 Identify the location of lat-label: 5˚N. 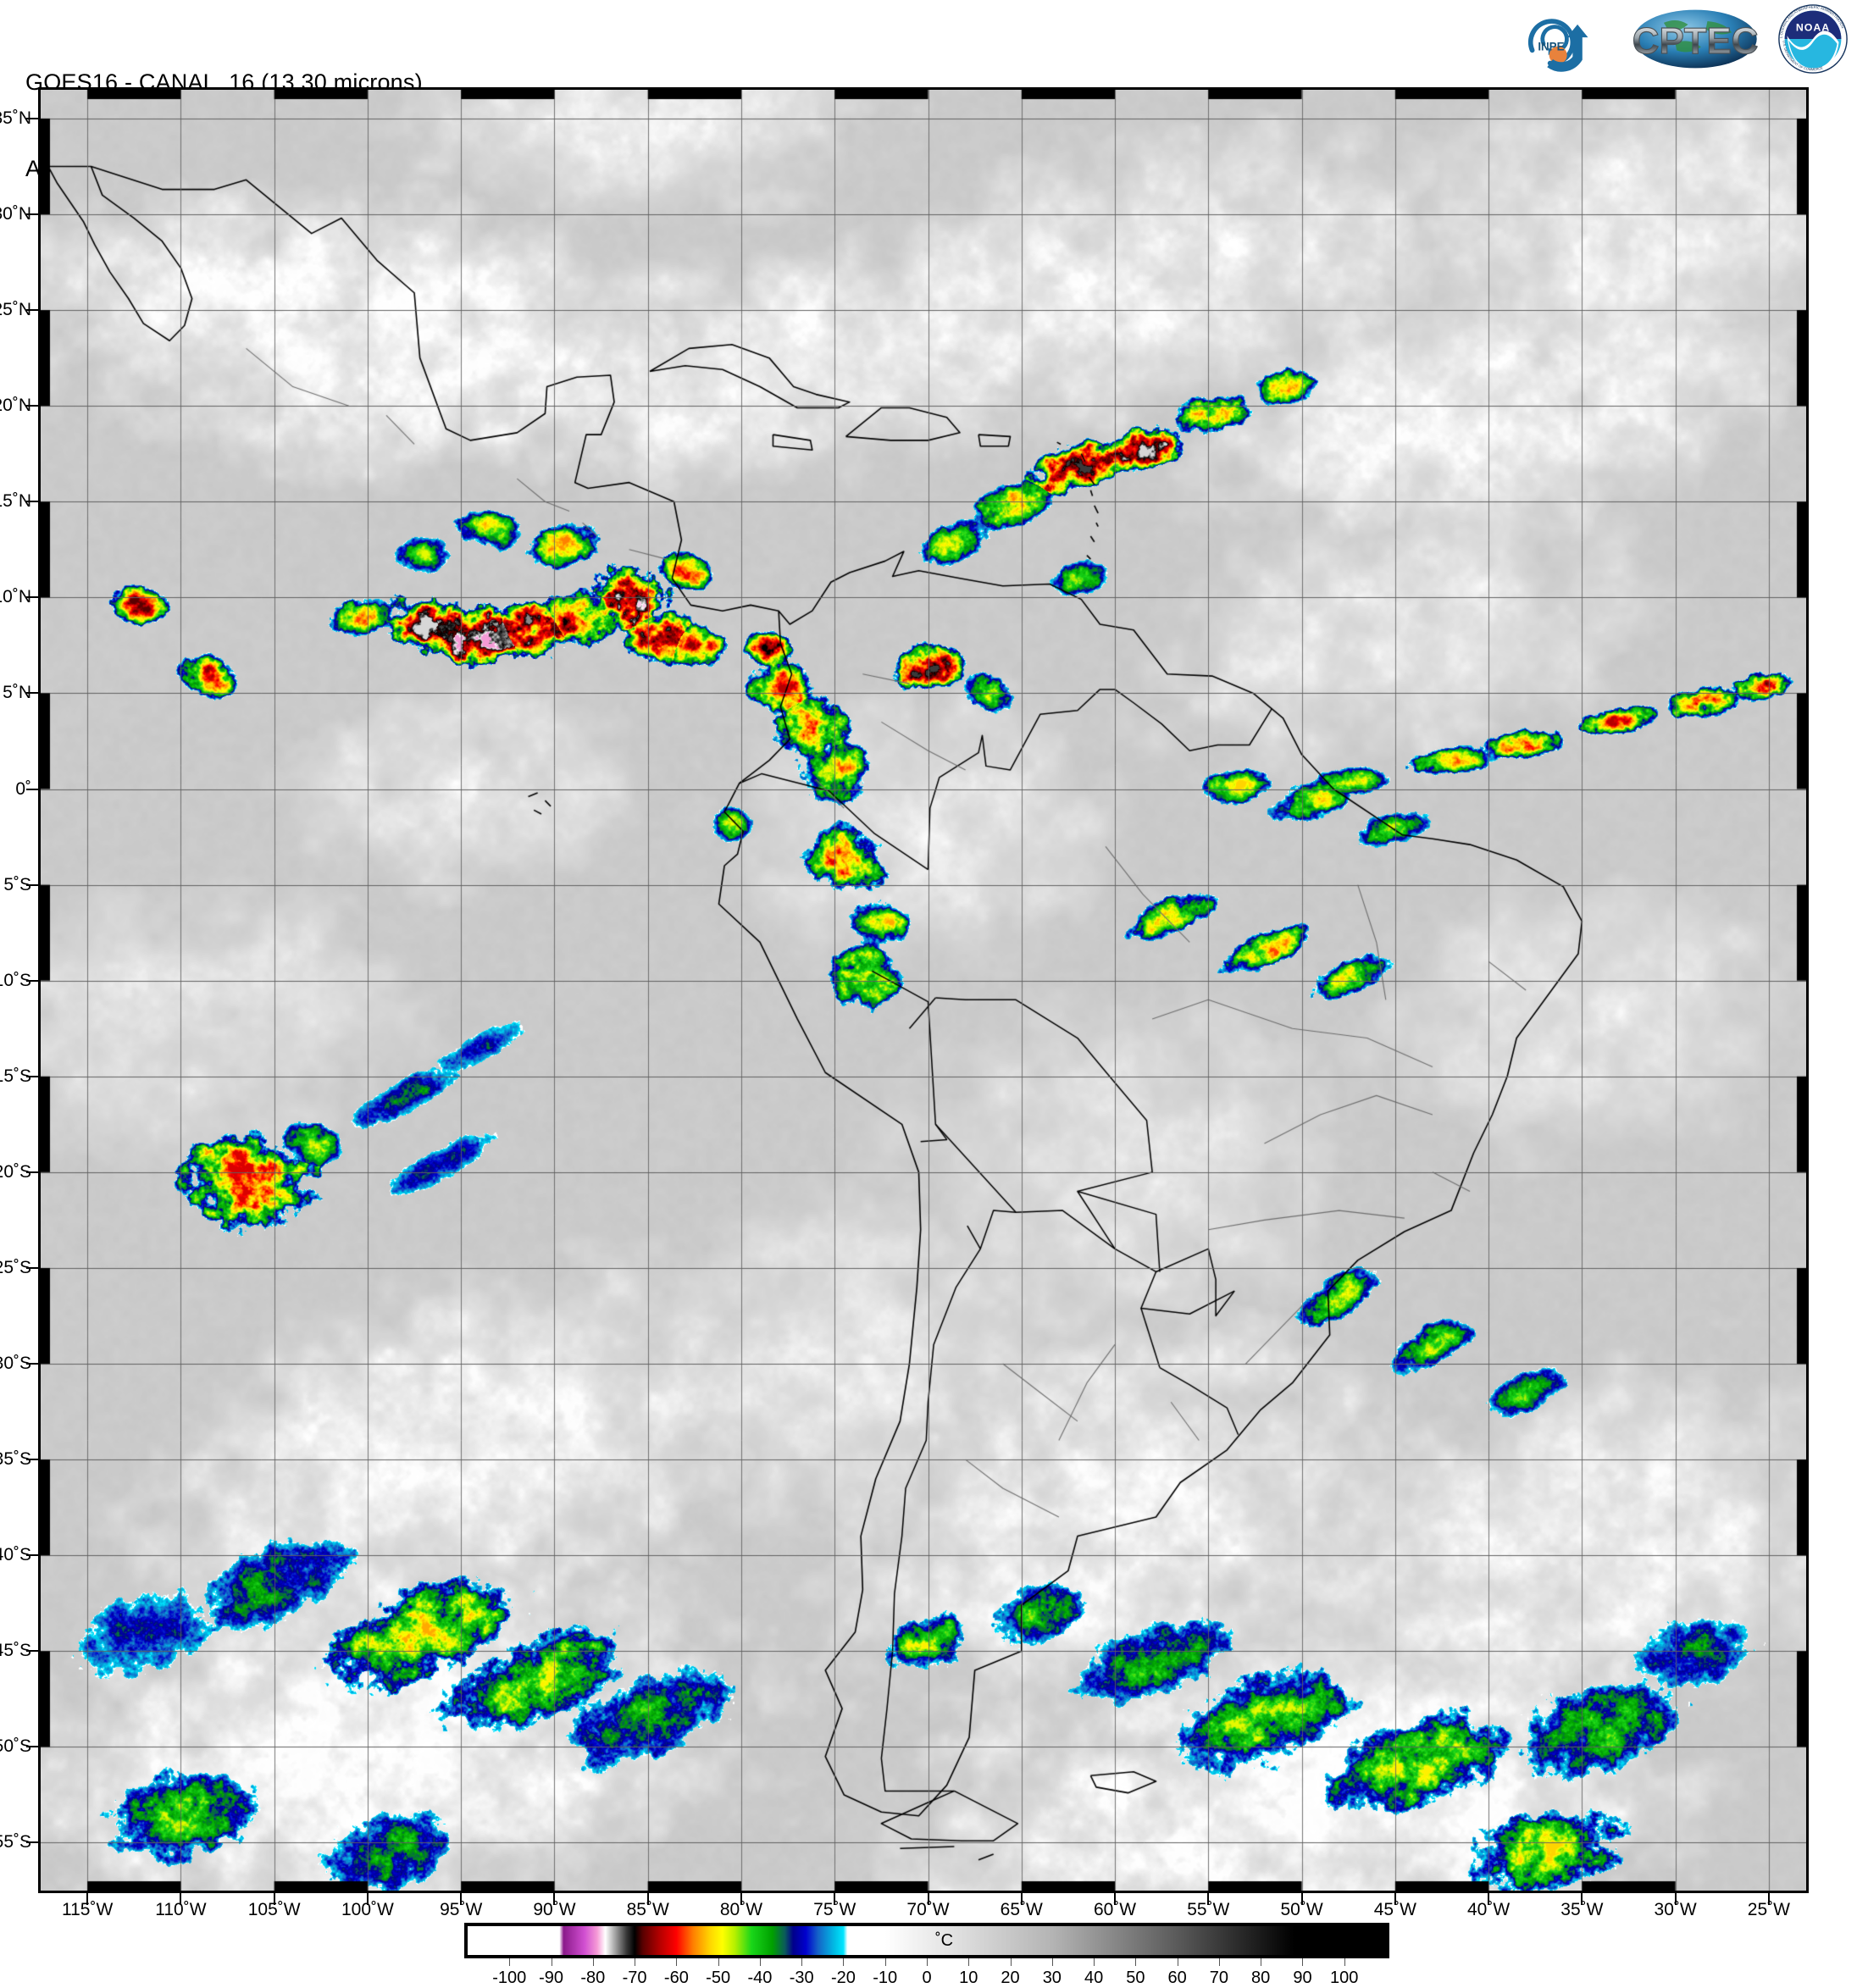
(17, 693).